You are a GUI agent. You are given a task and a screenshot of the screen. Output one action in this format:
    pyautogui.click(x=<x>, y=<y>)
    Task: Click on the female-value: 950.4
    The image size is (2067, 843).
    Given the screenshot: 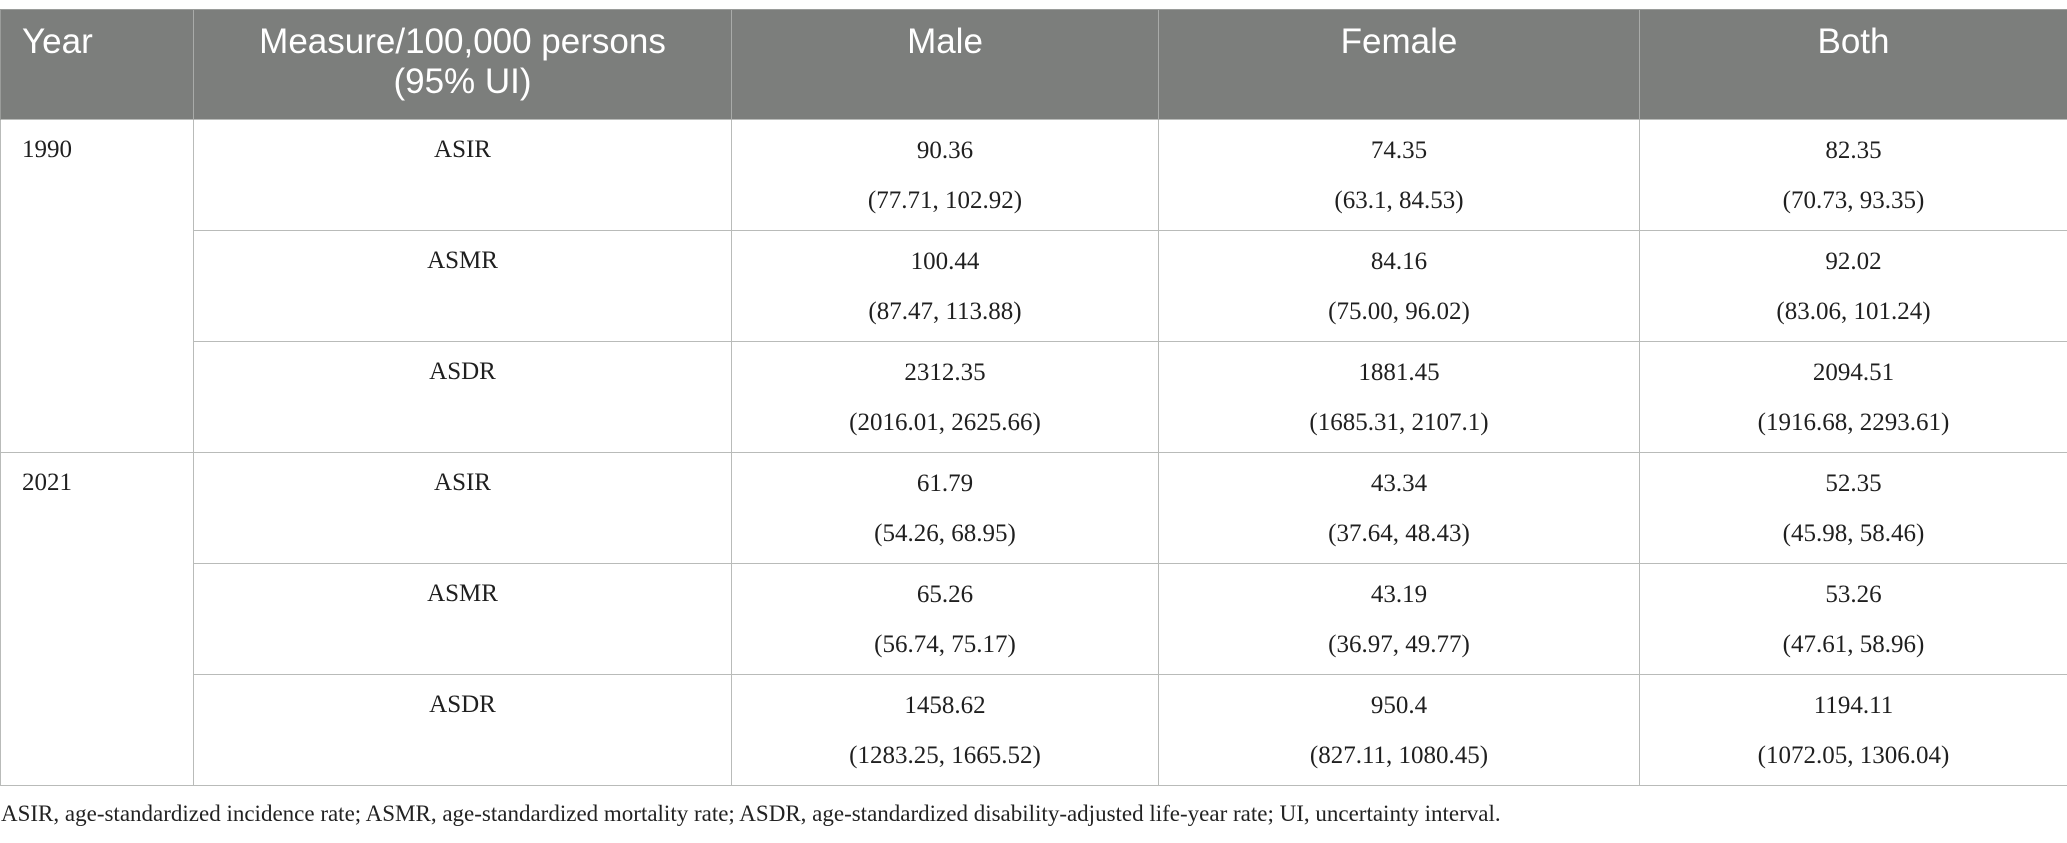 What is the action you would take?
    pyautogui.click(x=1399, y=705)
    